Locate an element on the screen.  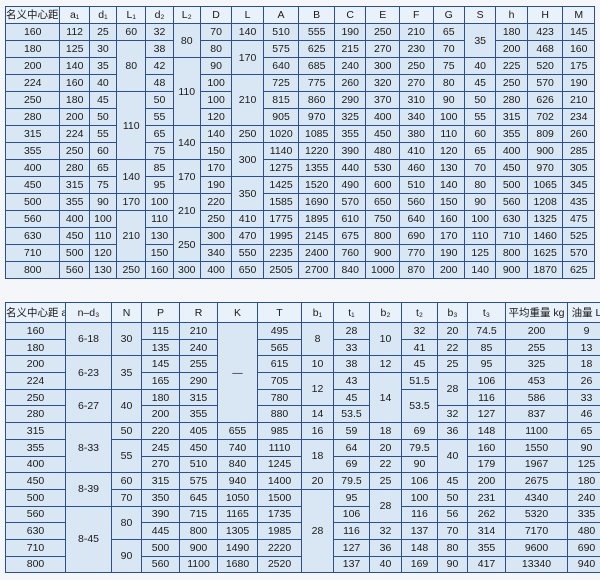
table-cell: 2400 is located at coordinates (316, 253).